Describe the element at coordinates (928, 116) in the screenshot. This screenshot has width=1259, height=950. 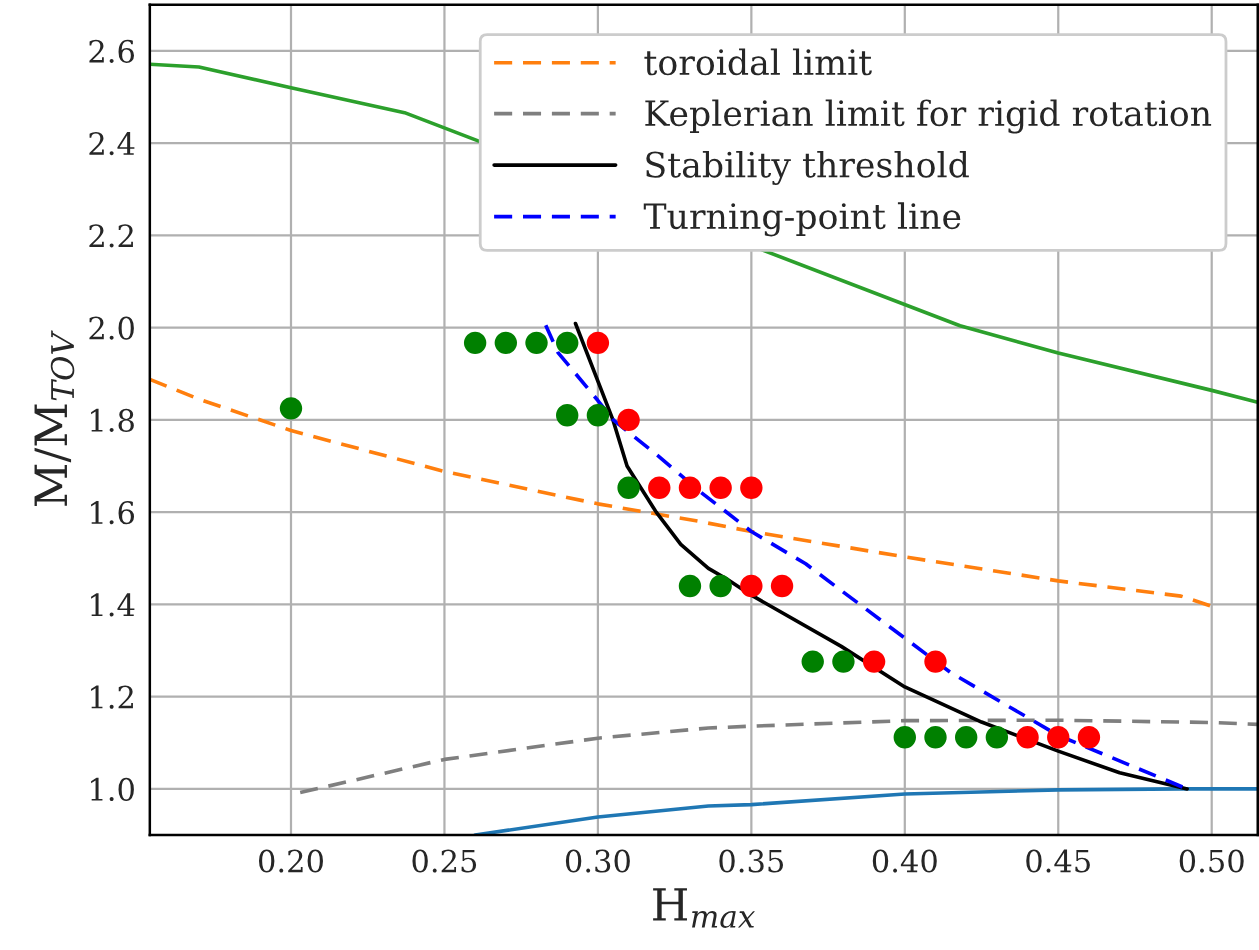
I see `legend-label: Keplerian limit for rigid rotation` at that location.